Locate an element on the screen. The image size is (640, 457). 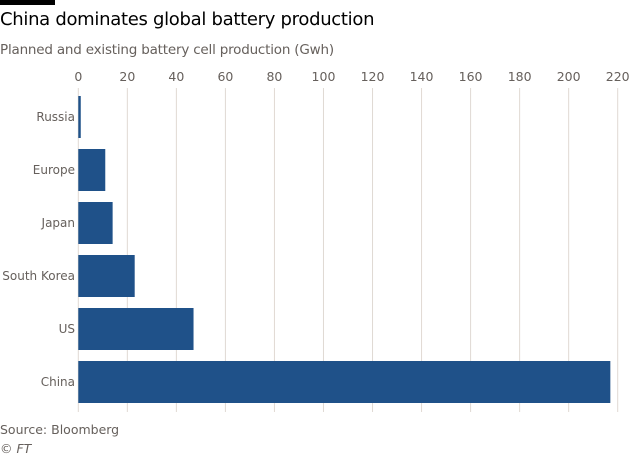
x-tick-label: 60 is located at coordinates (225, 76).